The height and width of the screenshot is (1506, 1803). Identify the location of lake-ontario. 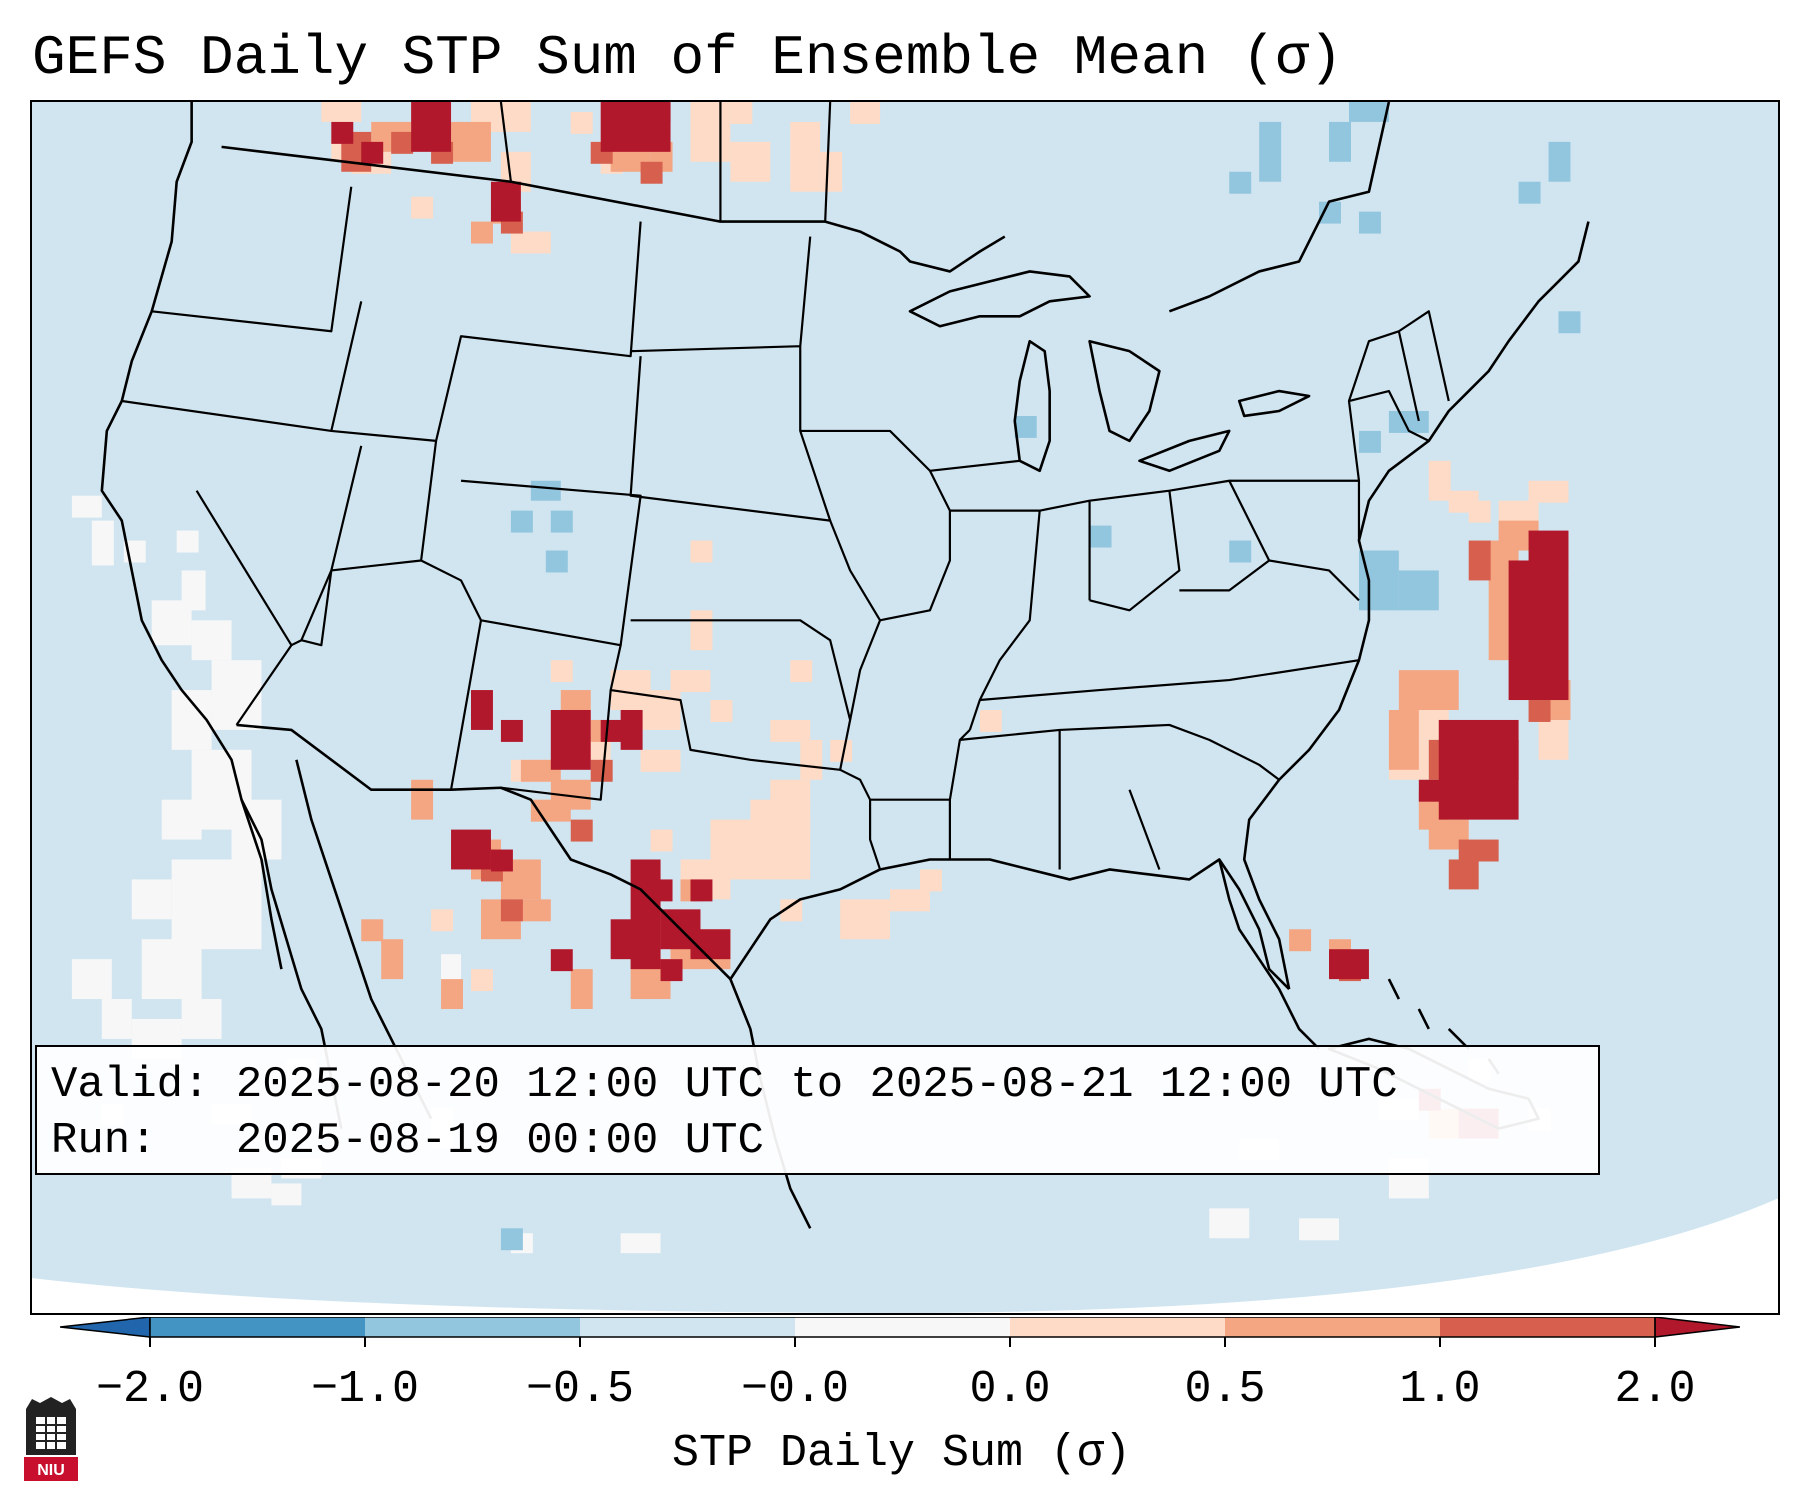
(1274, 403).